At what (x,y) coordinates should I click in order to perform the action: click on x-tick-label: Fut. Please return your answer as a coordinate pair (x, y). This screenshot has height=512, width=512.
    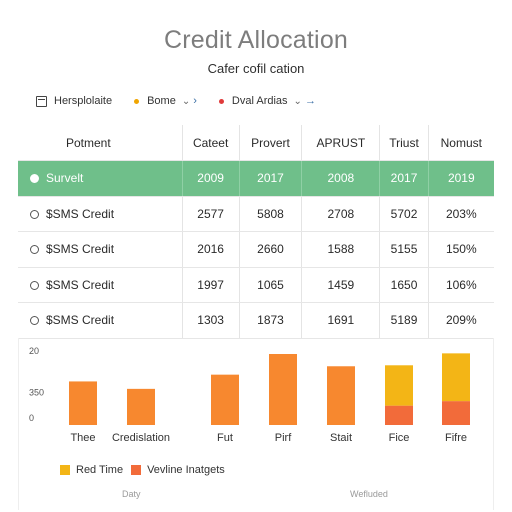
    Looking at the image, I should click on (225, 438).